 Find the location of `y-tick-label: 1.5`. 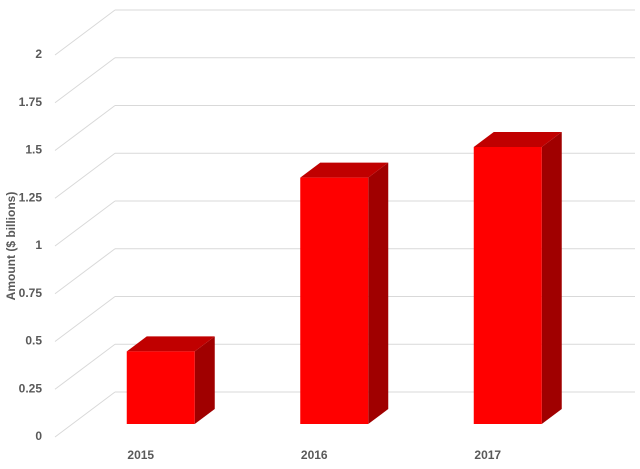

y-tick-label: 1.5 is located at coordinates (33, 150).